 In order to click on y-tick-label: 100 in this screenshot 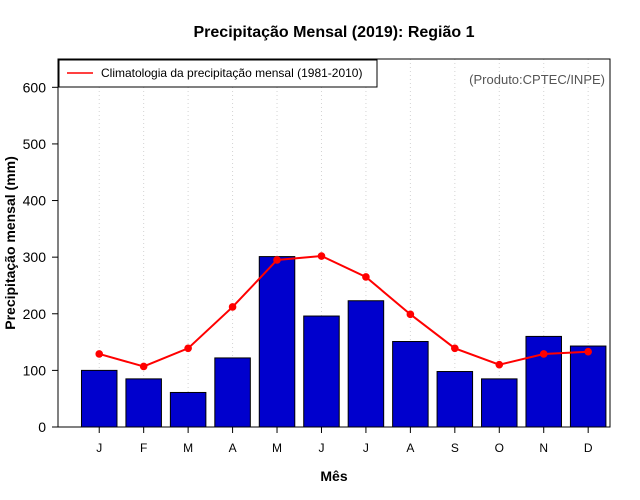, I will do `click(35, 370)`.